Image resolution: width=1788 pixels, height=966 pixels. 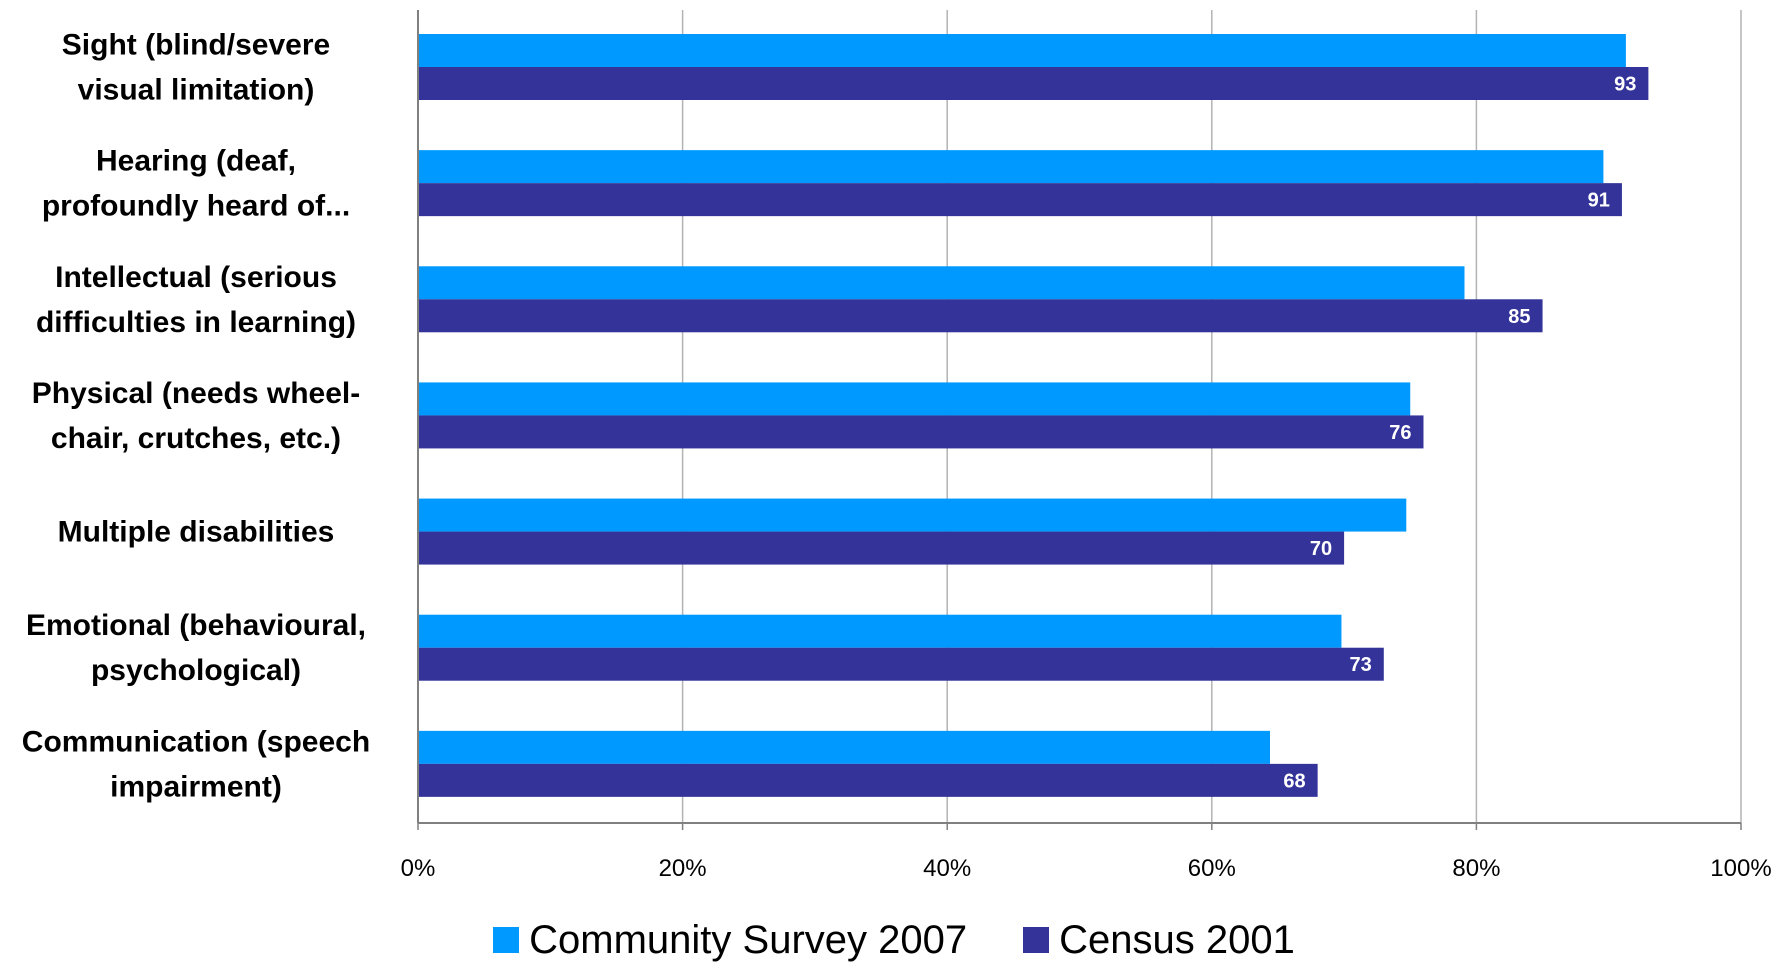 I want to click on data-label: 68, so click(x=1294, y=781).